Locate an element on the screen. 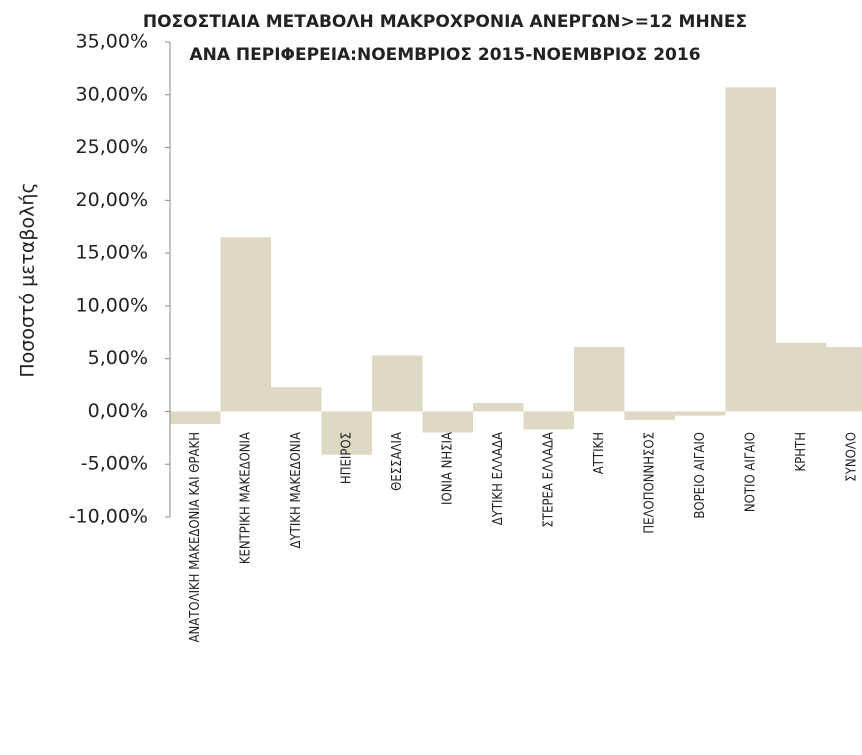  y-tick-label: 15,00% is located at coordinates (112, 253).